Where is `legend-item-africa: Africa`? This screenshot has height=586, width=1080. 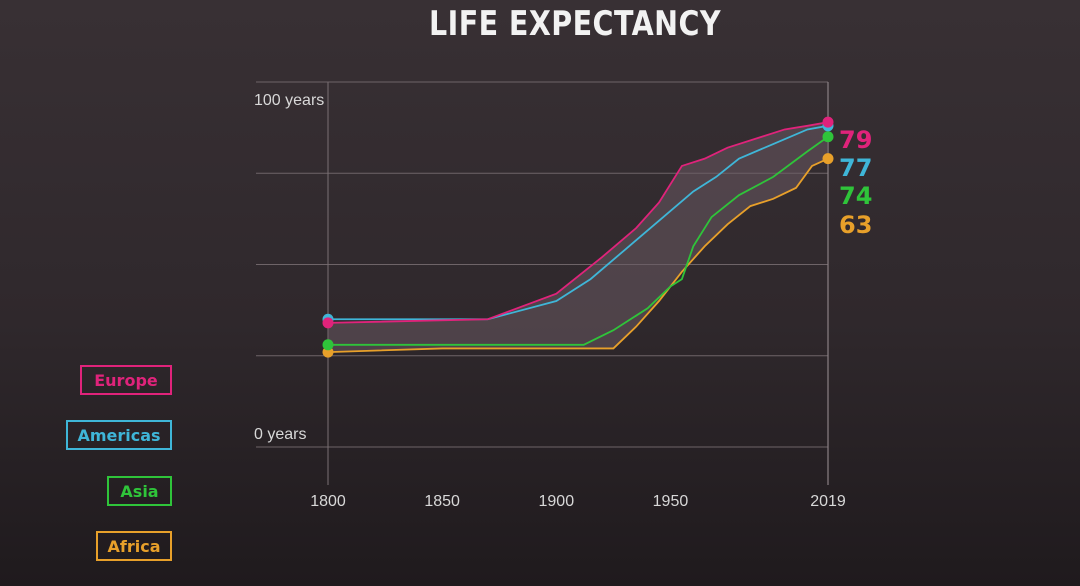
legend-item-africa: Africa is located at coordinates (134, 546).